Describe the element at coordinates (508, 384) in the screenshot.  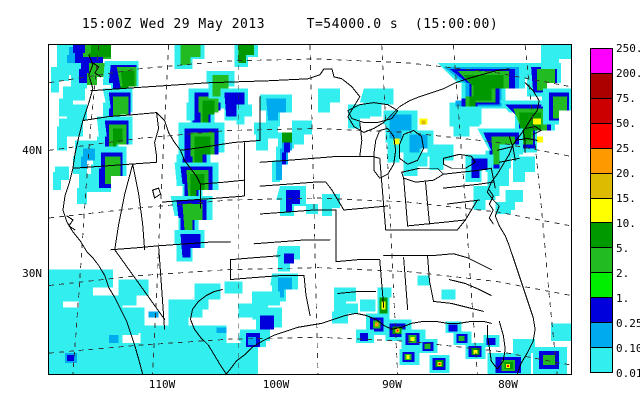
I see `x-tick-80w: 80W` at that location.